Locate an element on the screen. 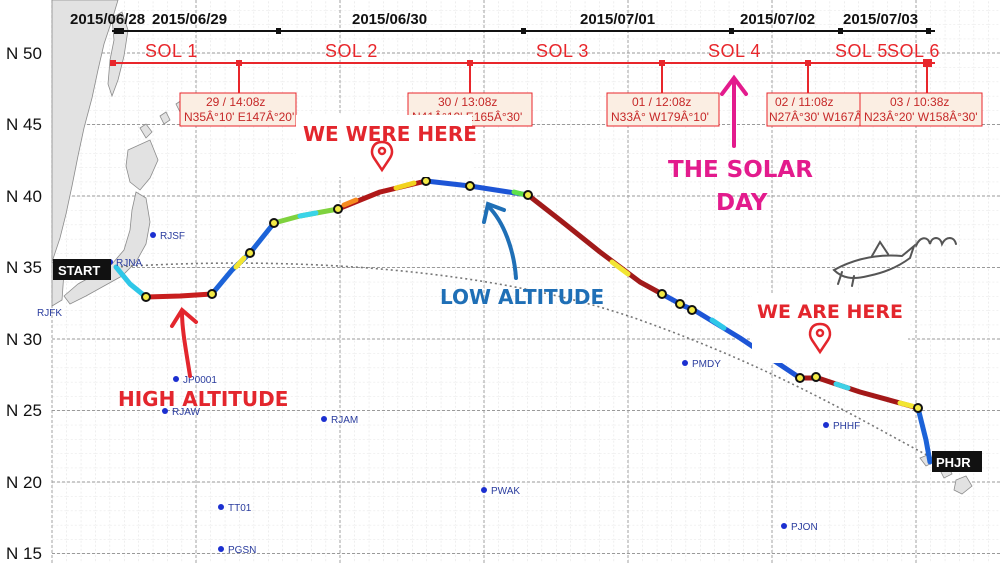 Image resolution: width=1000 pixels, height=563 pixels. svg-text: 02 / 11:08z is located at coordinates (804, 102).